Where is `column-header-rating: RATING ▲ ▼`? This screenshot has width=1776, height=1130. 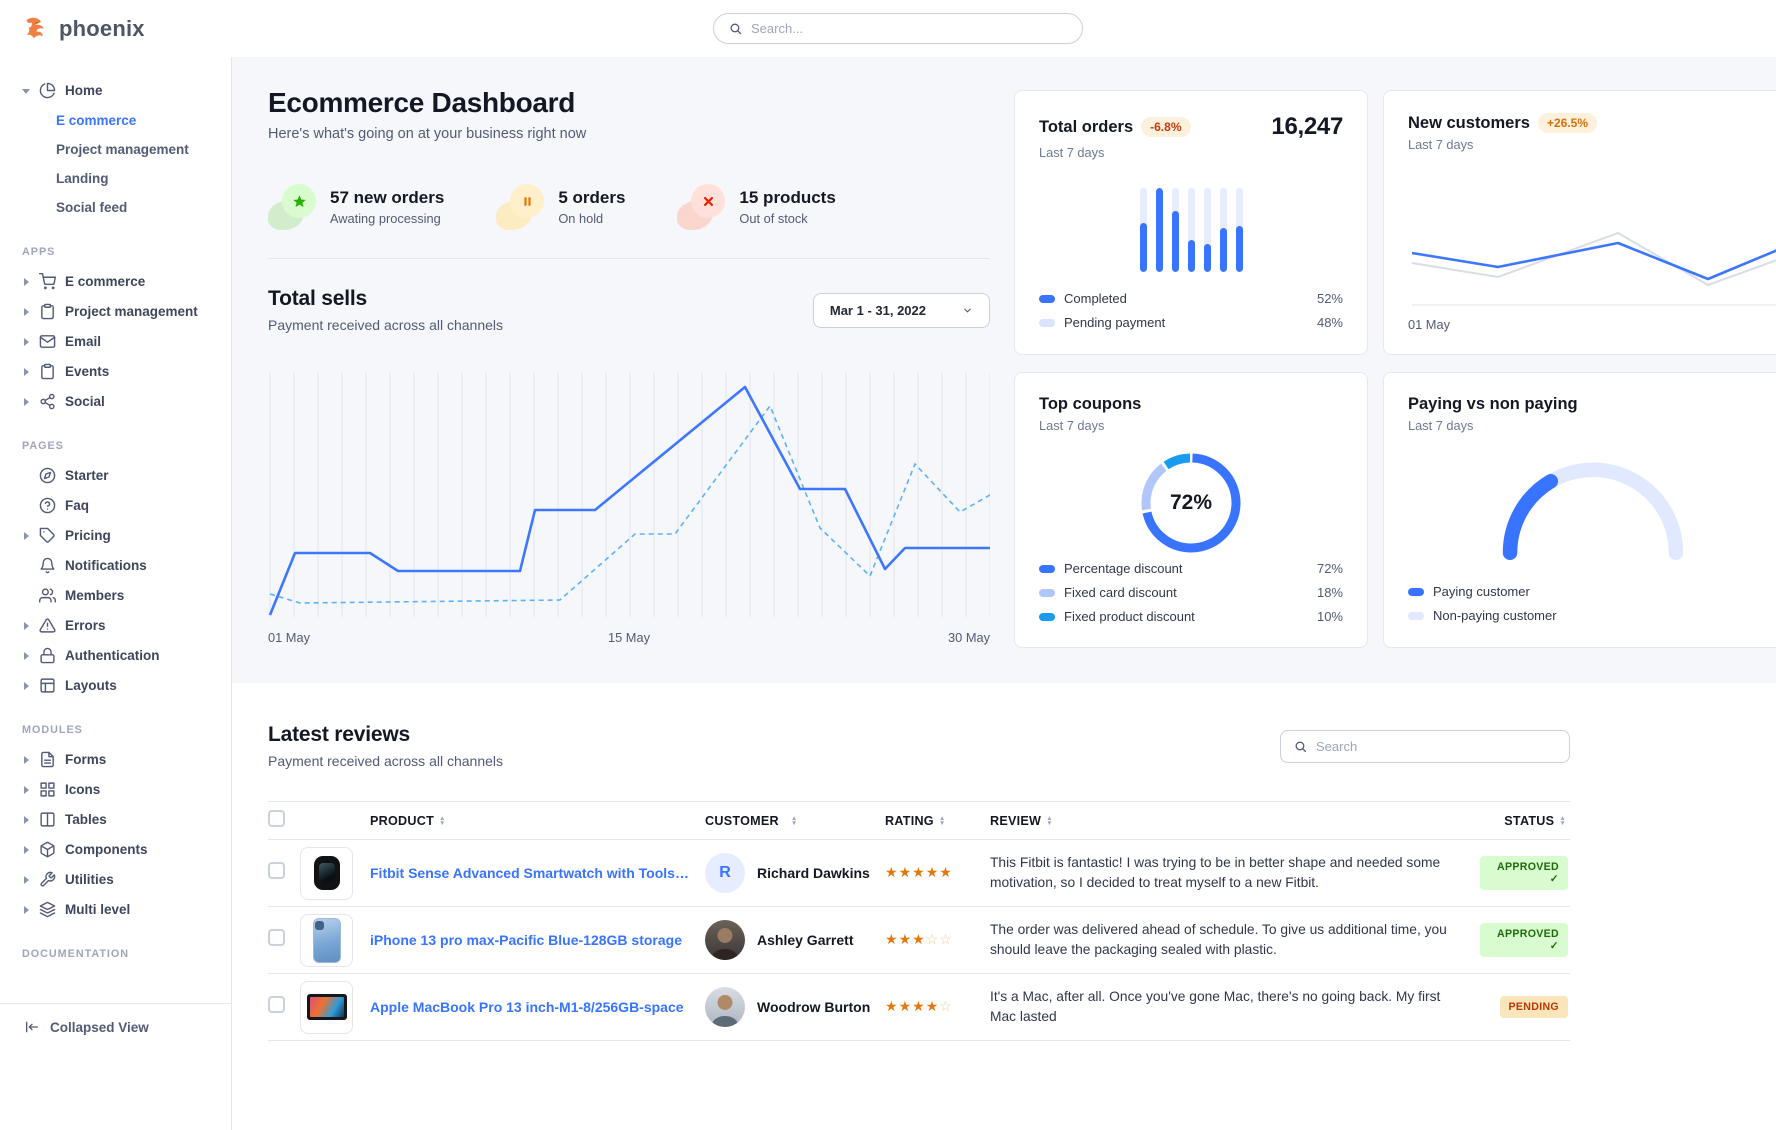 column-header-rating: RATING ▲ ▼ is located at coordinates (915, 820).